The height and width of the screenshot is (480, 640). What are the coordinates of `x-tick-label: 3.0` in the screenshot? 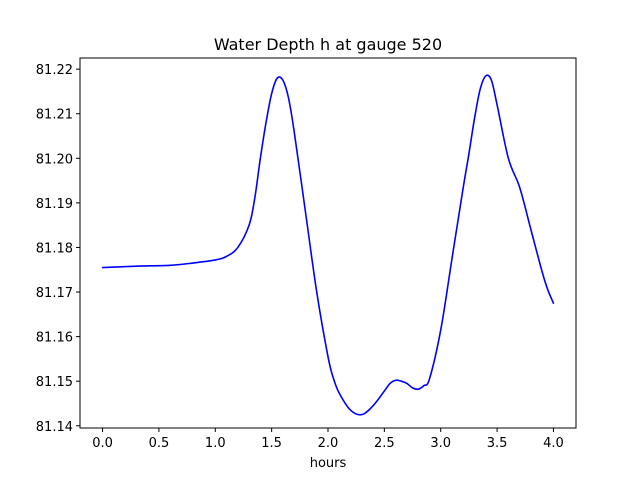 It's located at (440, 443).